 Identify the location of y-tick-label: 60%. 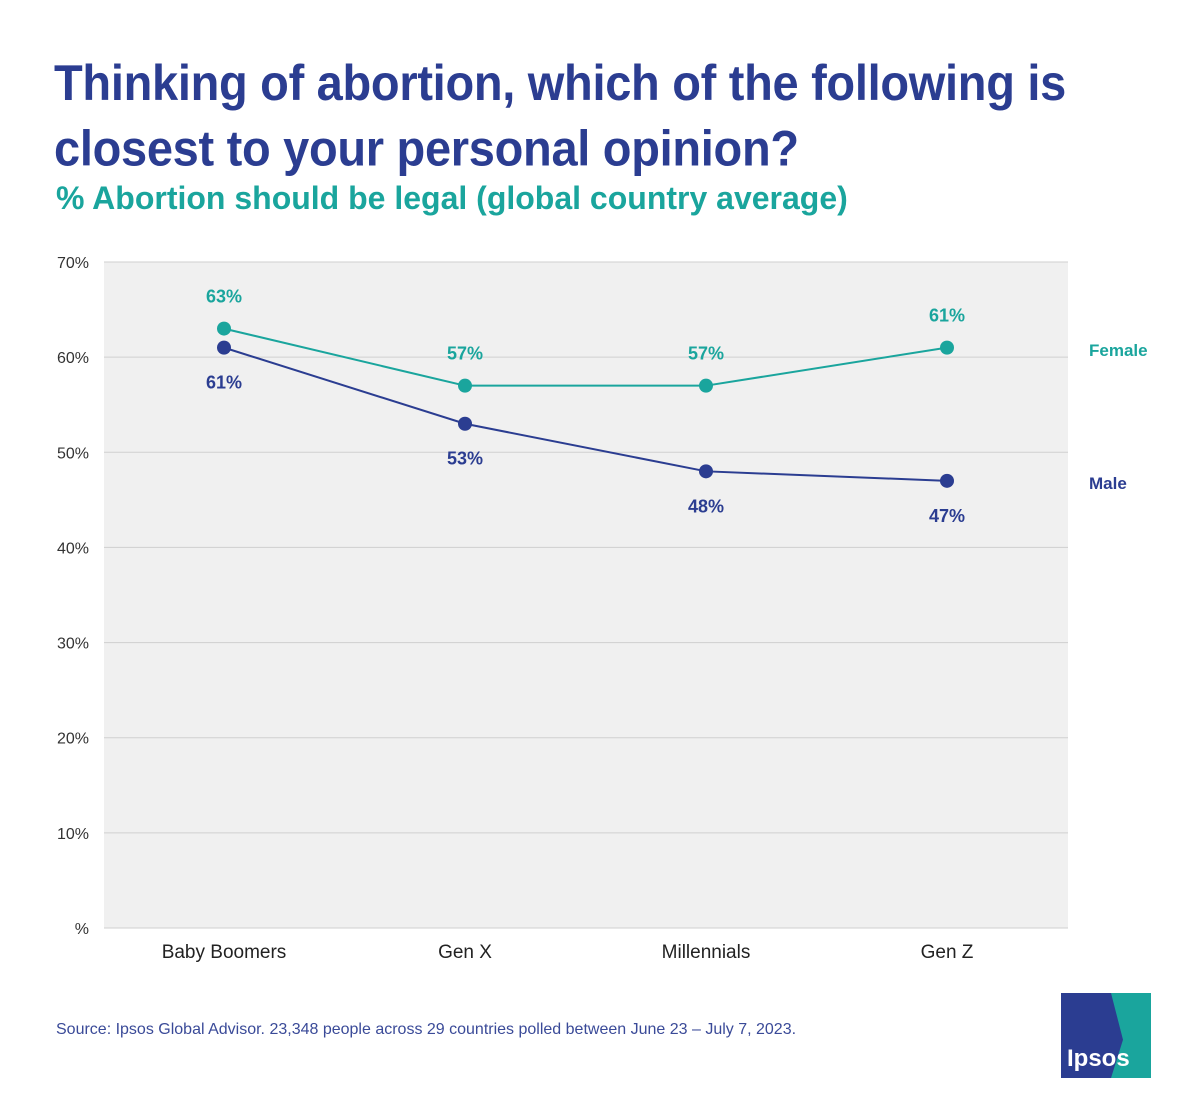
(73, 358).